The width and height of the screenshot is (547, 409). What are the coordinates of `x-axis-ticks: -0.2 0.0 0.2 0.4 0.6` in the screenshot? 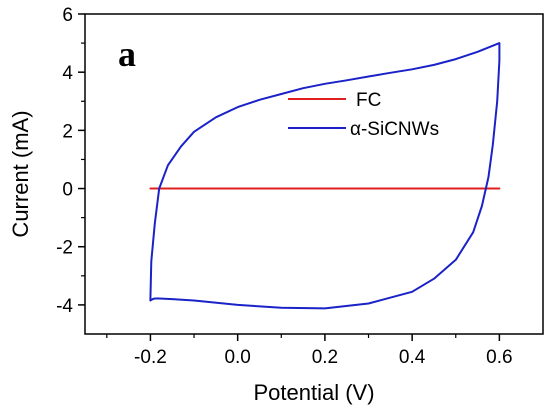 It's located at (309, 351).